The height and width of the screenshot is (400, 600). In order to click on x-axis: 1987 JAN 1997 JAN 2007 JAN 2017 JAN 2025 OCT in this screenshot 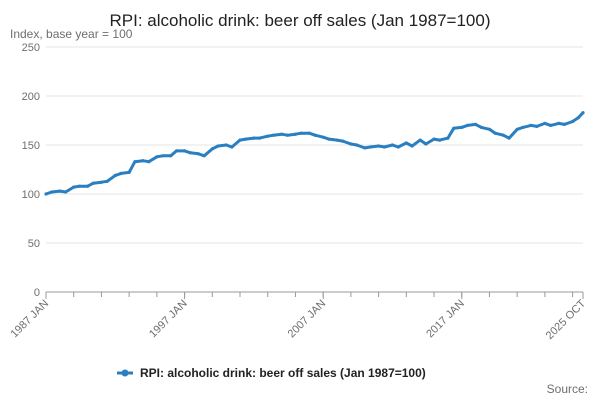, I will do `click(298, 316)`.